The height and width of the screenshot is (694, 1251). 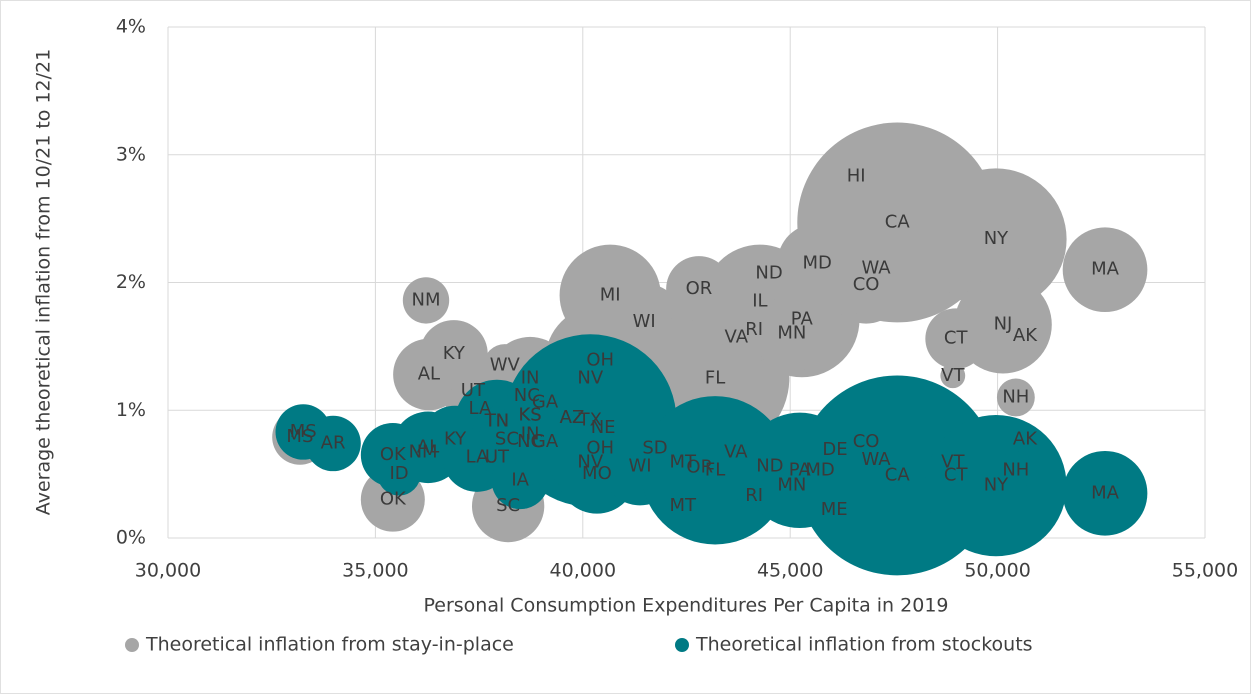 I want to click on x-tick-label: 55,000, so click(x=1205, y=571).